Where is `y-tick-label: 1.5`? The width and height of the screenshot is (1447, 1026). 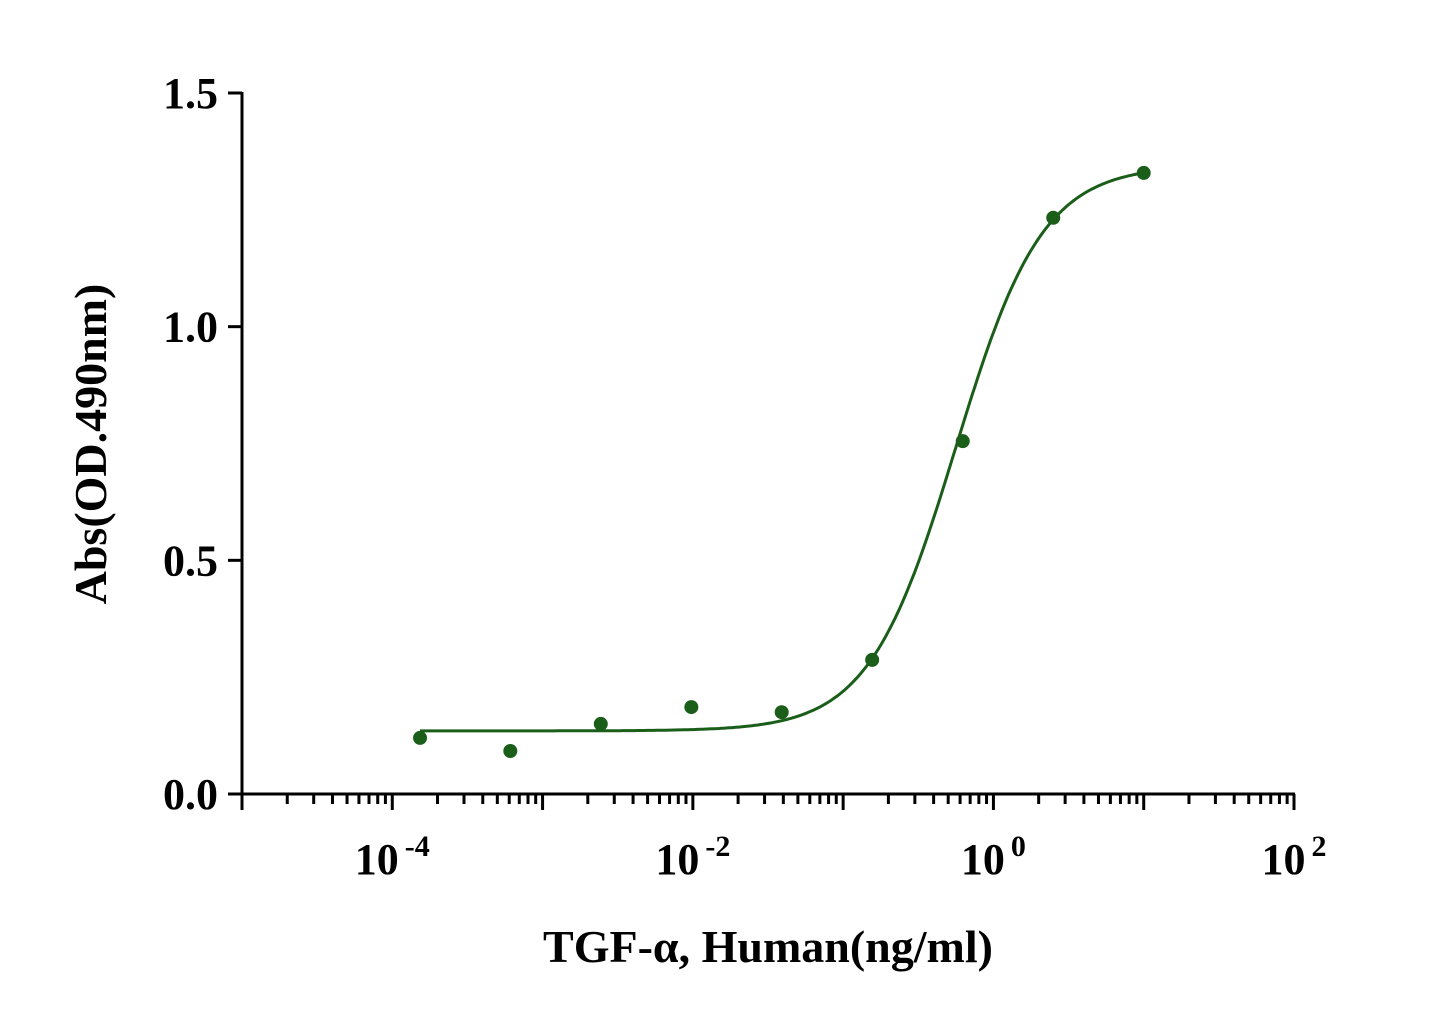 y-tick-label: 1.5 is located at coordinates (190, 93).